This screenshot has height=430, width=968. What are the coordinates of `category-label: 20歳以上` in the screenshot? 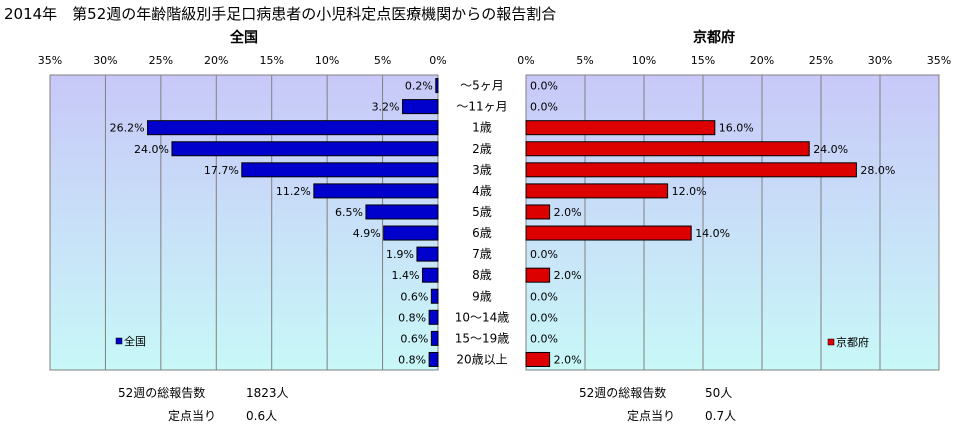 It's located at (481, 359).